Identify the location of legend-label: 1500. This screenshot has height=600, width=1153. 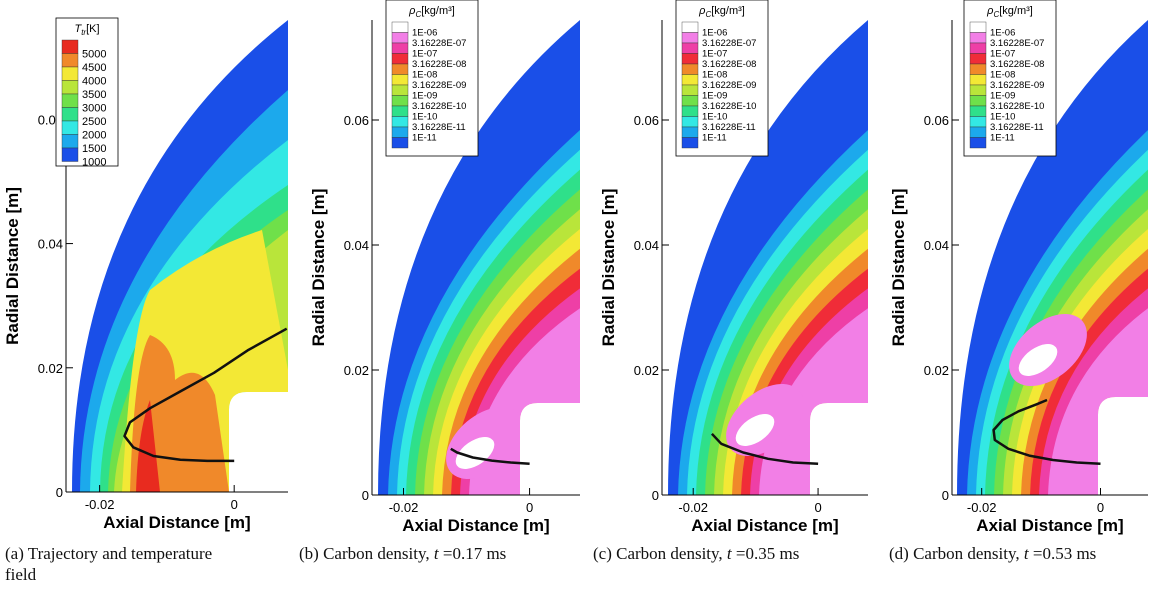
(94, 149).